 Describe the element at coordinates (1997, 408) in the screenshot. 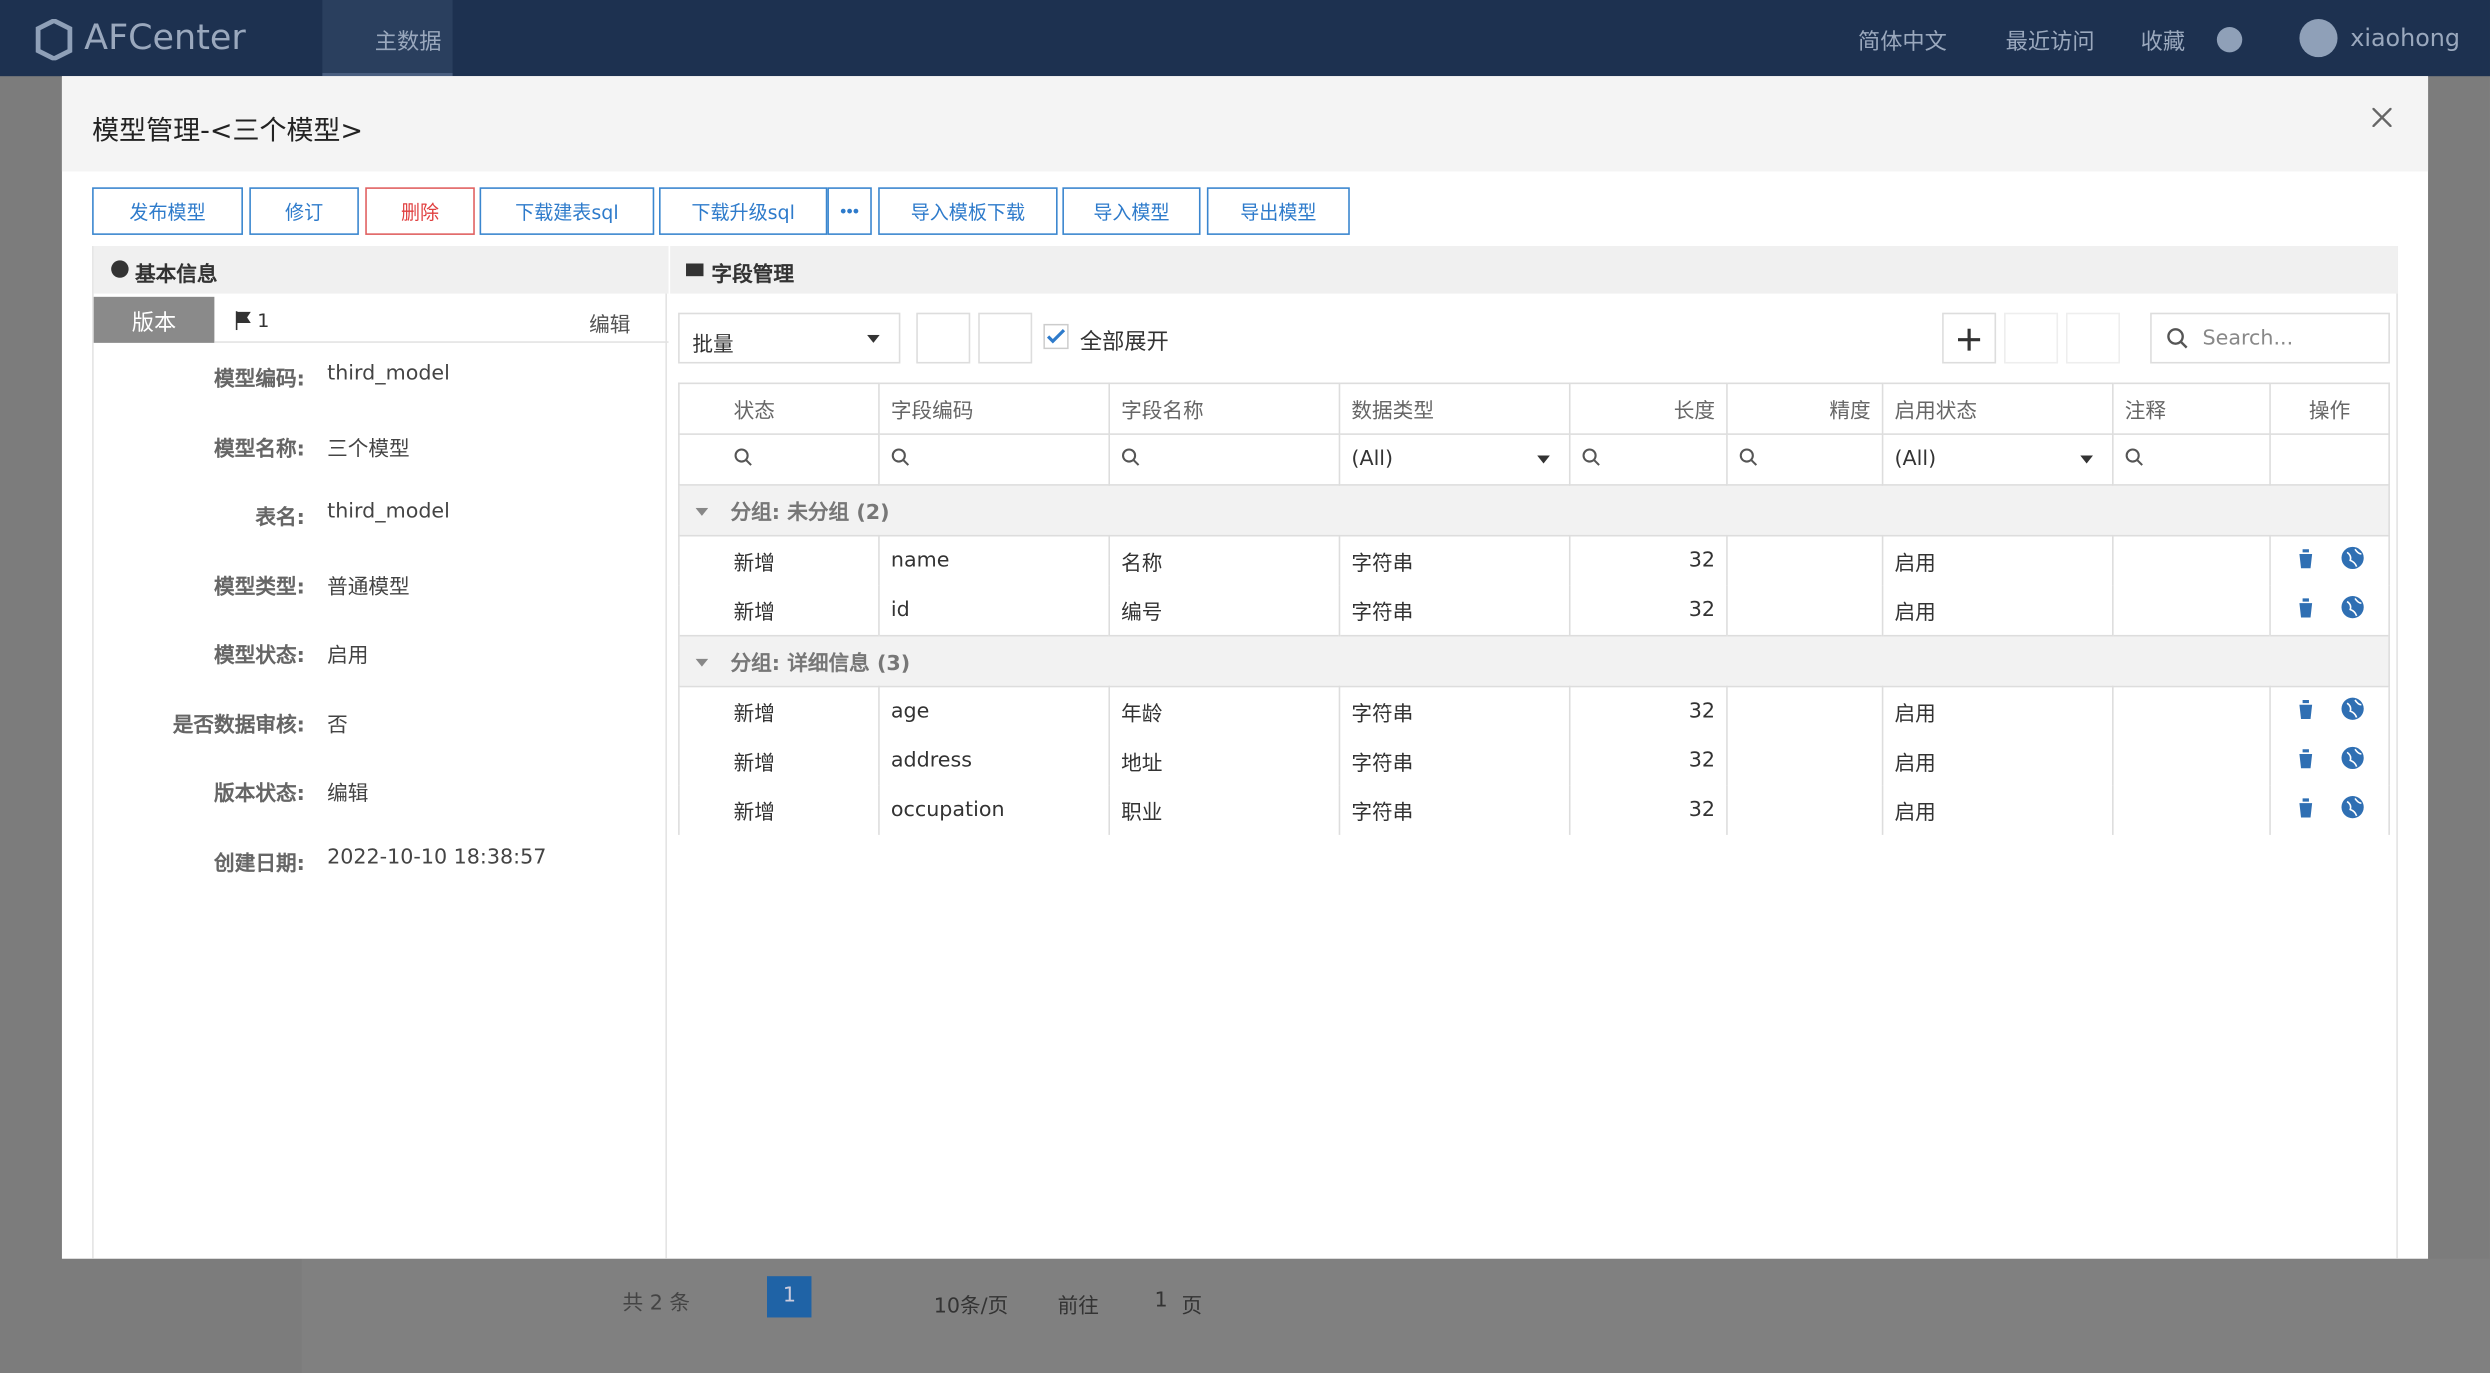

I see `column-header: 启用状态` at that location.